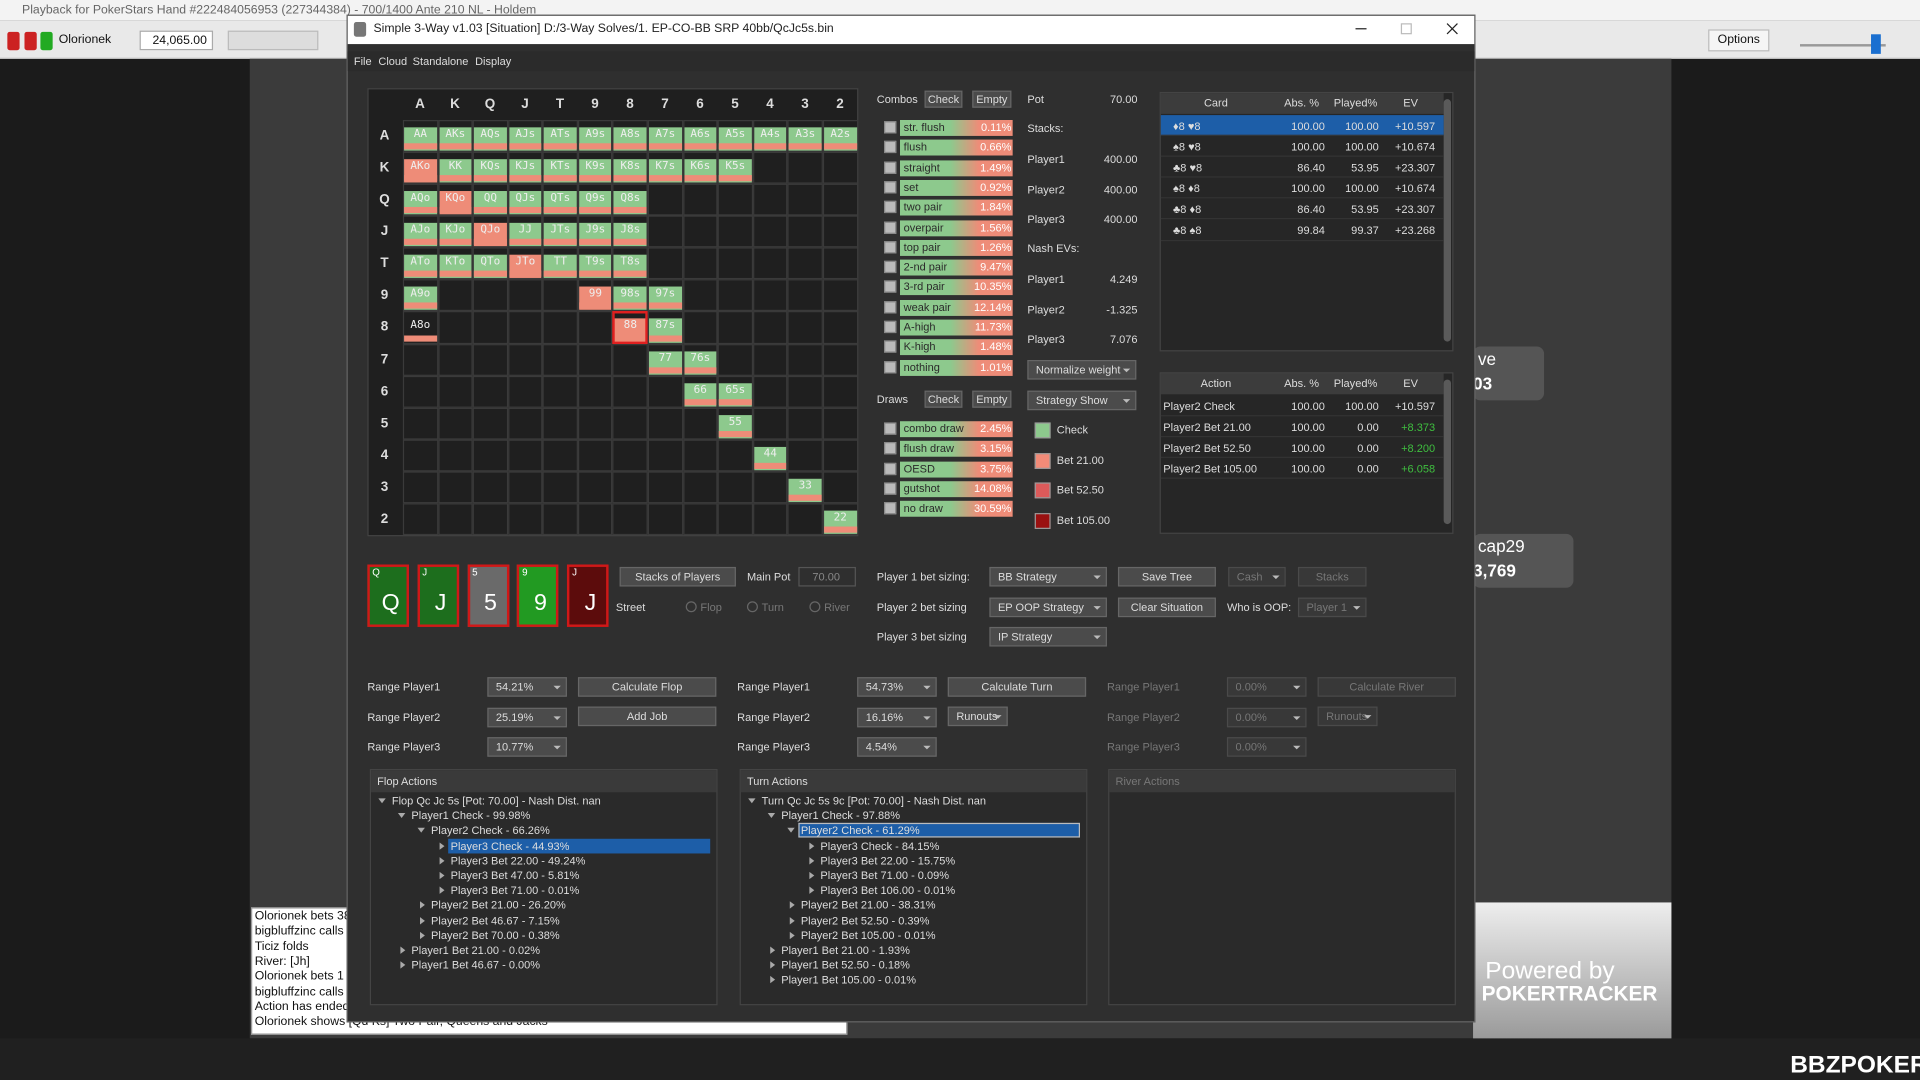 The height and width of the screenshot is (1080, 1920). What do you see at coordinates (943, 399) in the screenshot?
I see `check-button: Check` at bounding box center [943, 399].